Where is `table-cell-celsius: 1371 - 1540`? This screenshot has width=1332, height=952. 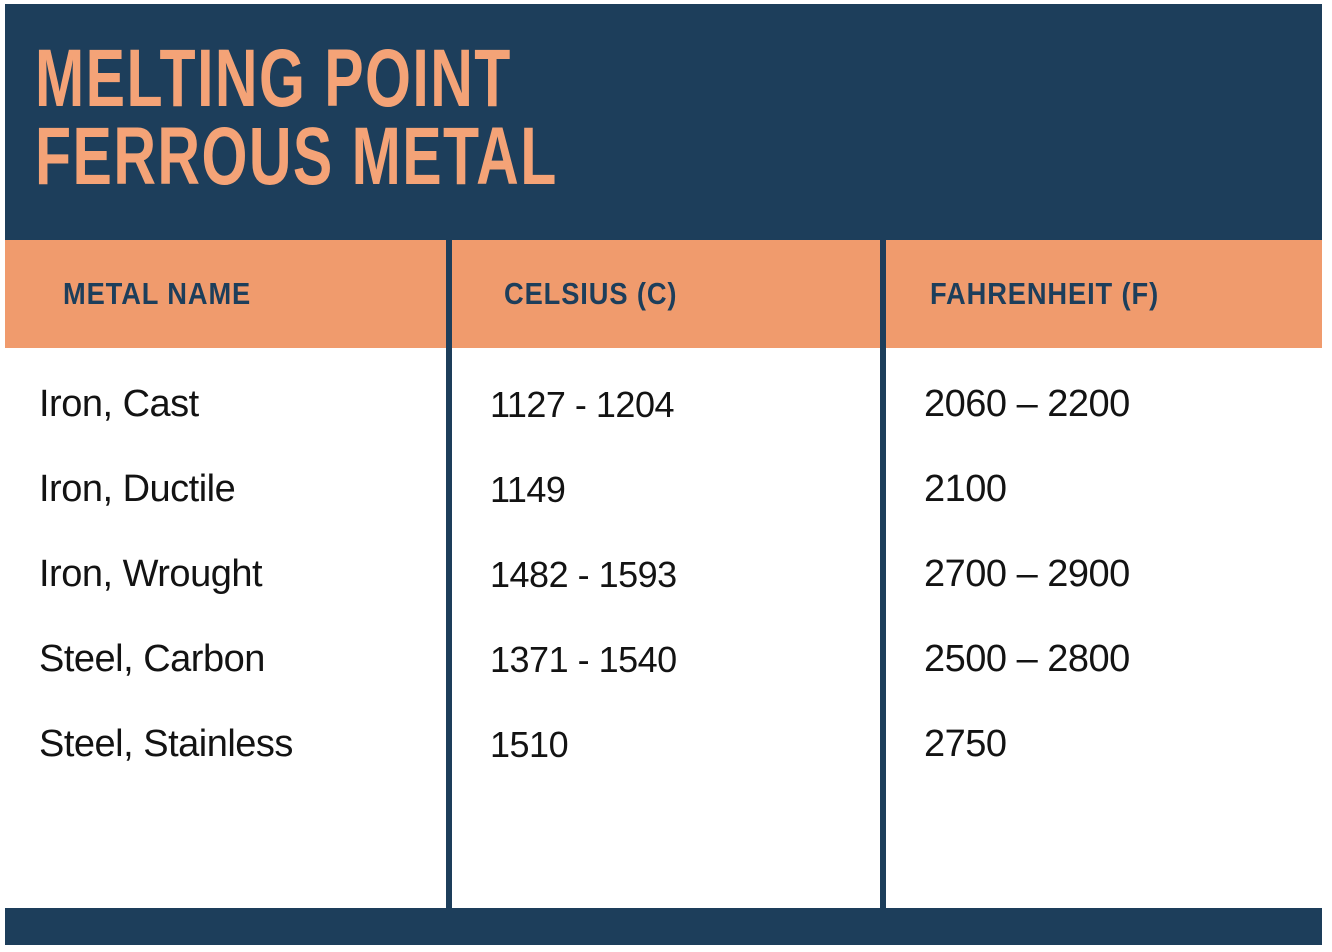
table-cell-celsius: 1371 - 1540 is located at coordinates (583, 659).